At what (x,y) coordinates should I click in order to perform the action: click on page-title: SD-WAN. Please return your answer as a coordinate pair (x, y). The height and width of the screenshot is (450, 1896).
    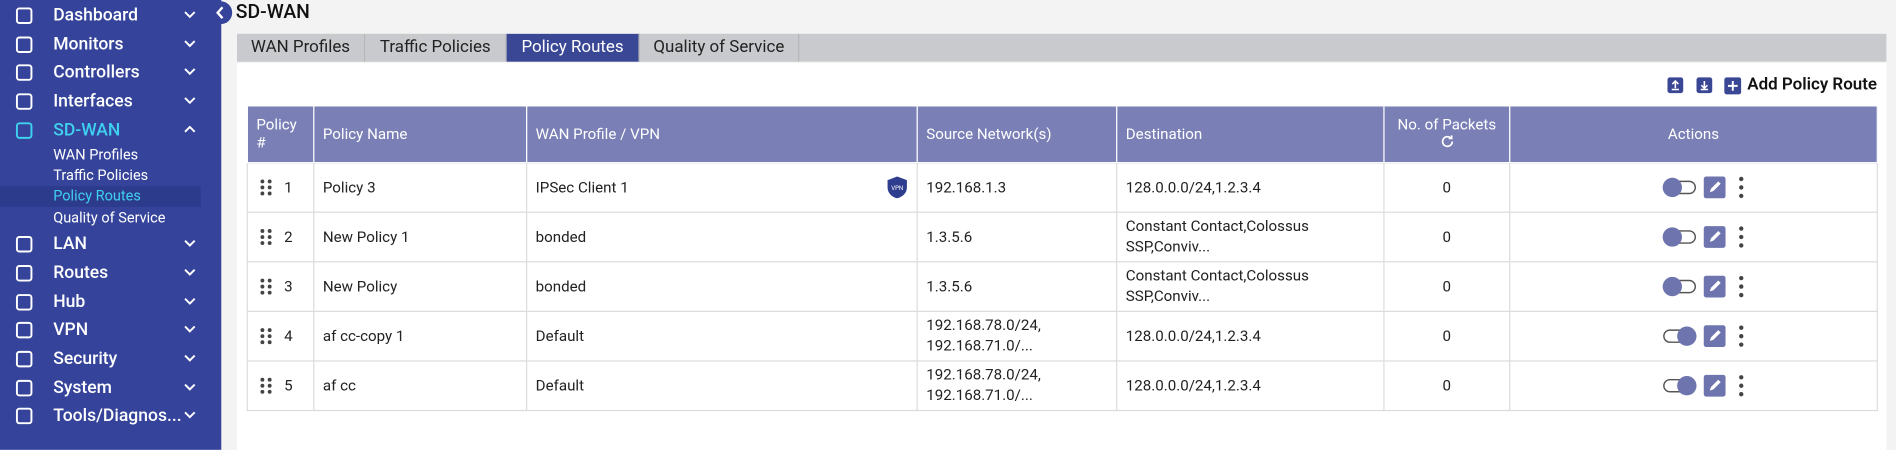
    Looking at the image, I should click on (272, 11).